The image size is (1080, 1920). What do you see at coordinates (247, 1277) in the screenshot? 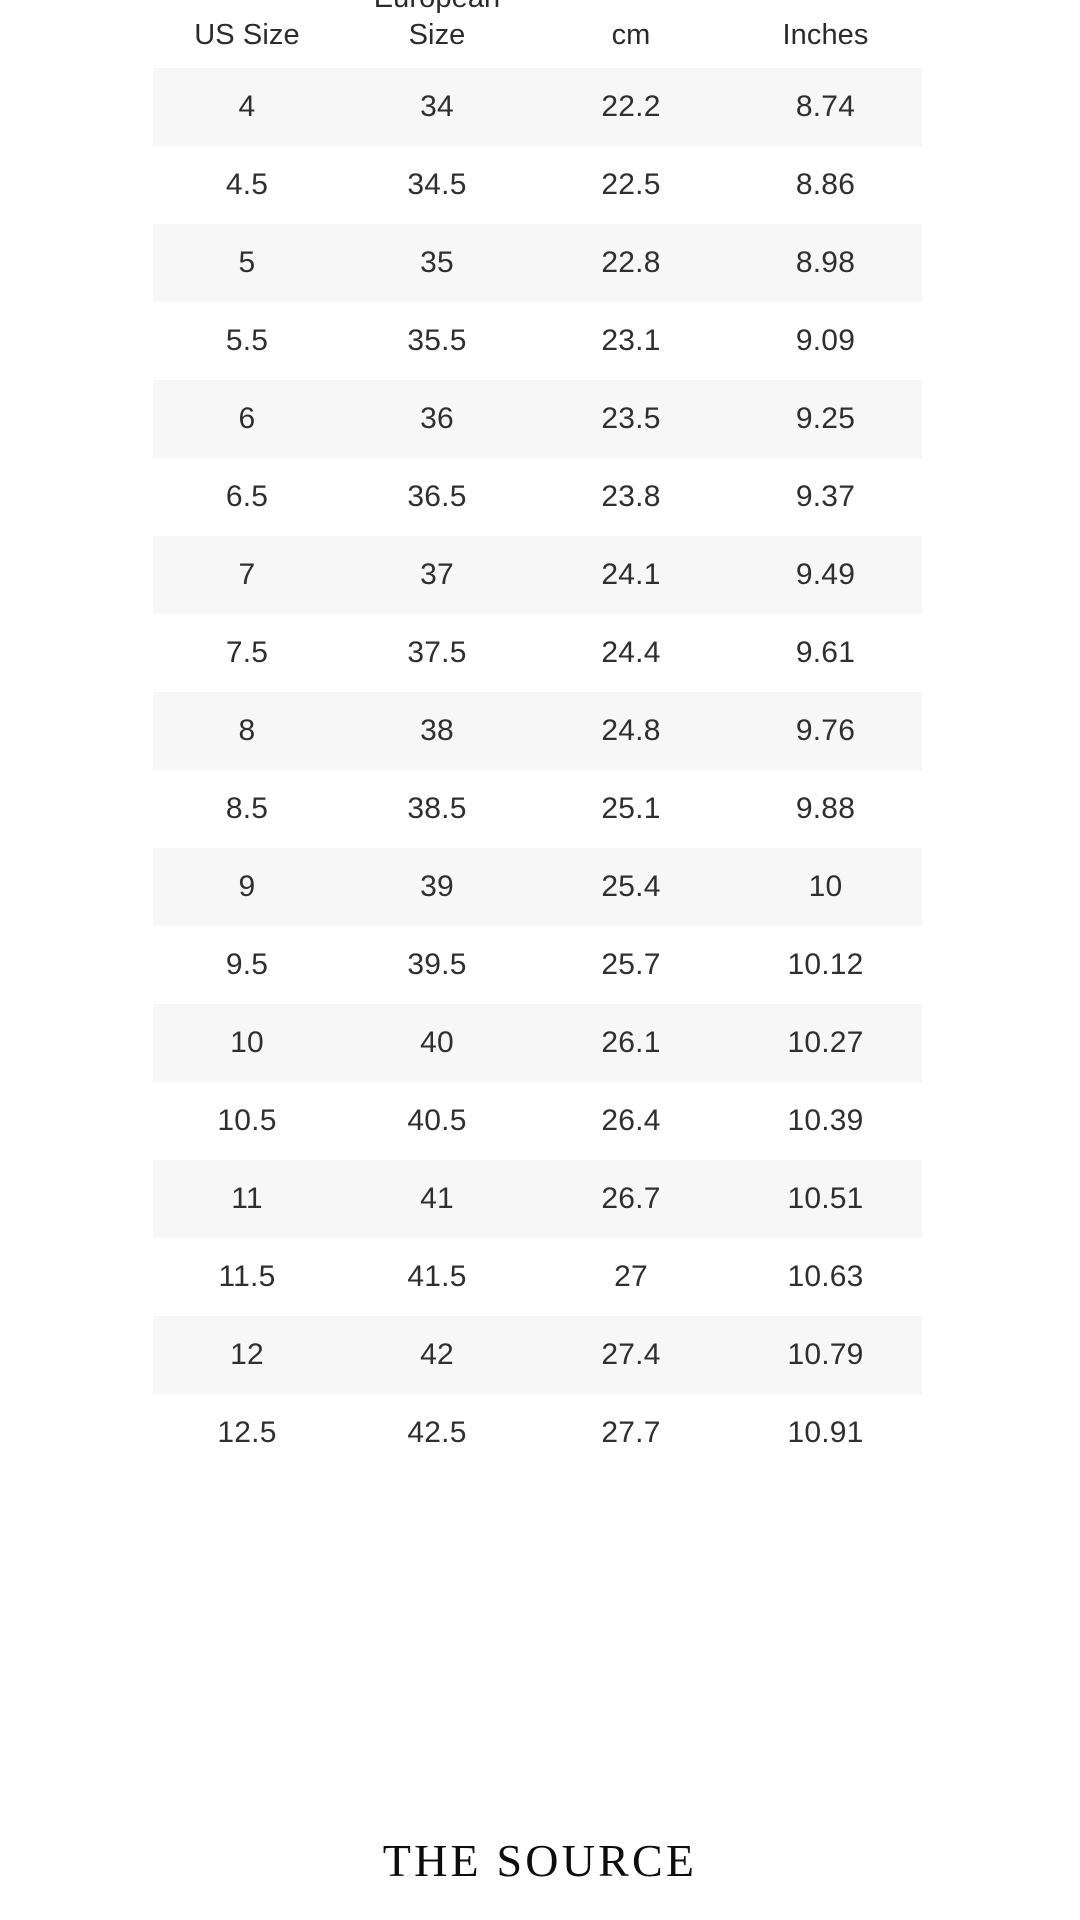
I see `cell-us-size: 11.5` at bounding box center [247, 1277].